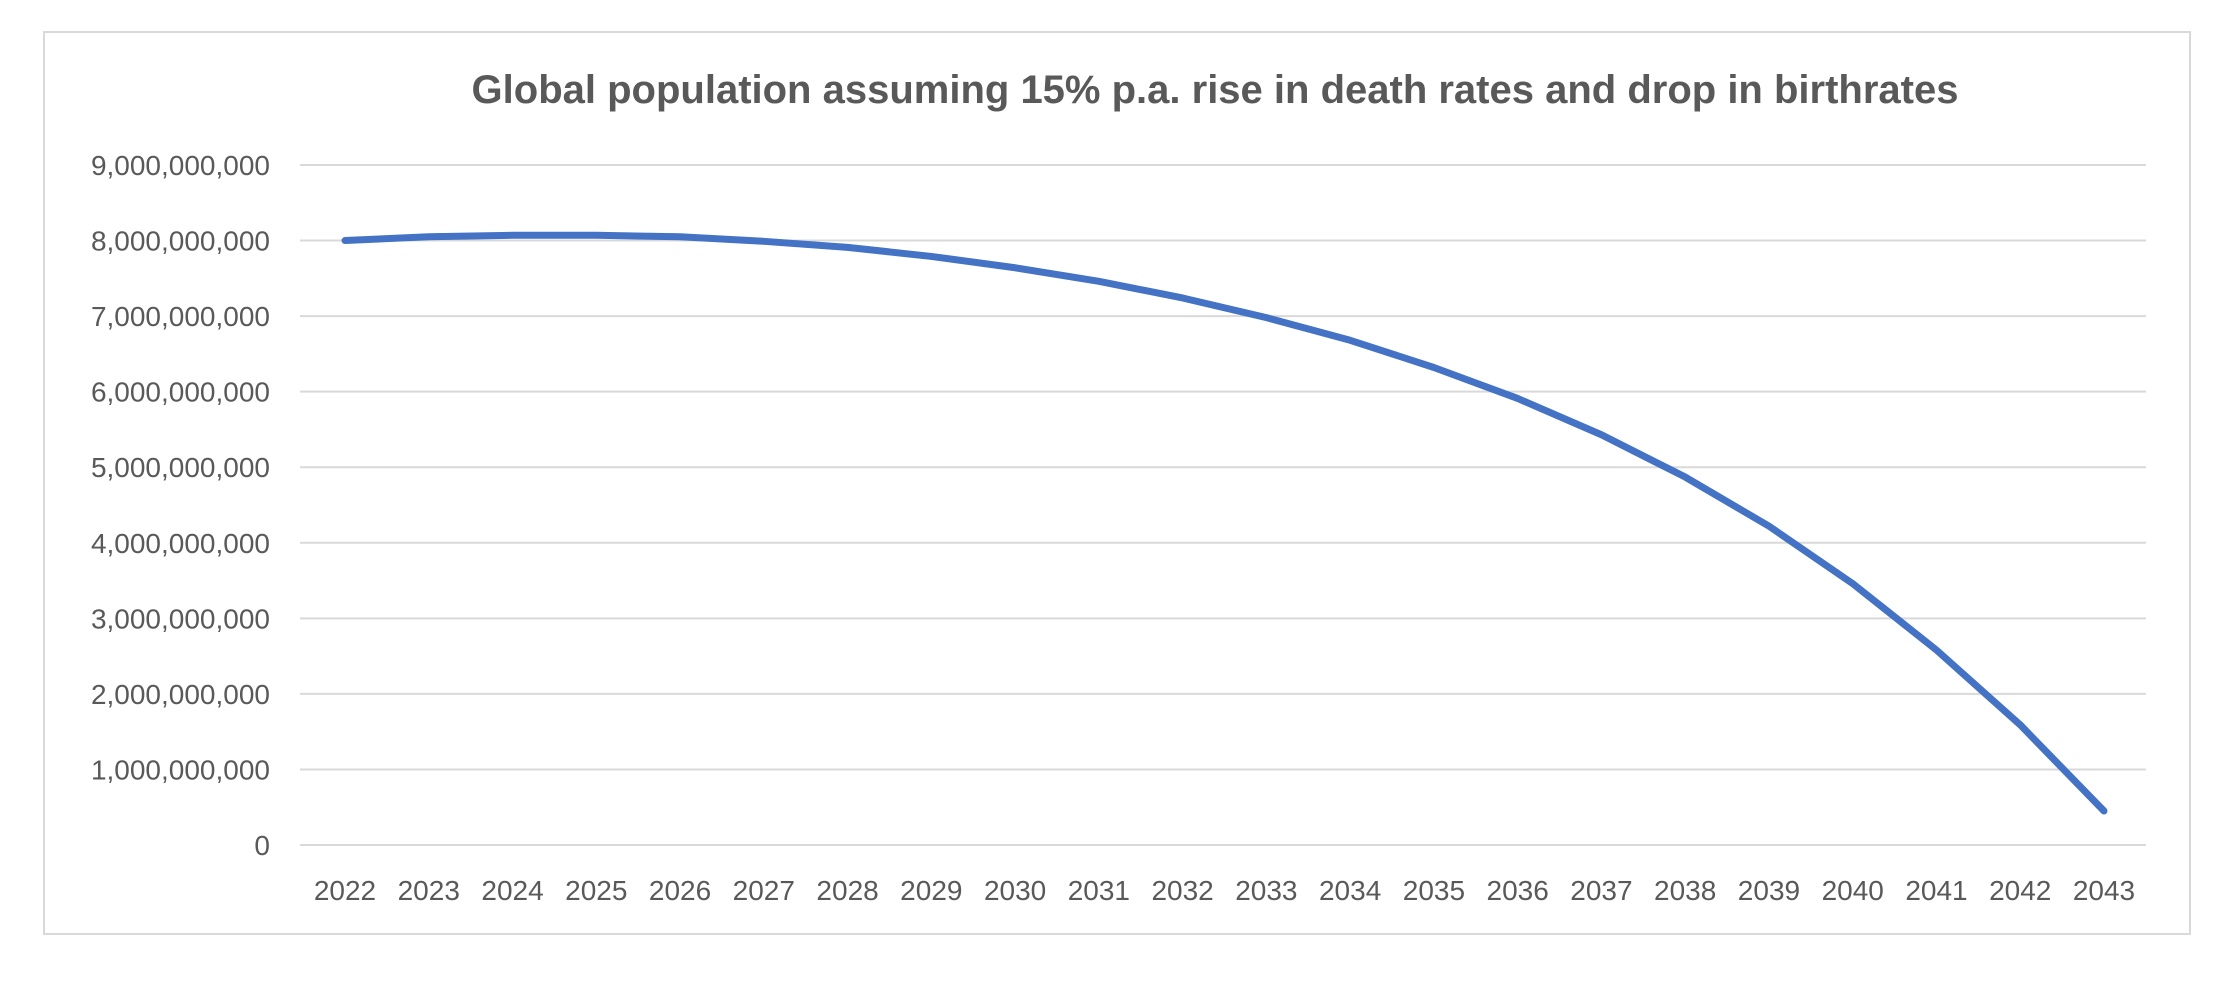 This screenshot has width=2234, height=984. I want to click on x-tick-label: 2038, so click(1685, 890).